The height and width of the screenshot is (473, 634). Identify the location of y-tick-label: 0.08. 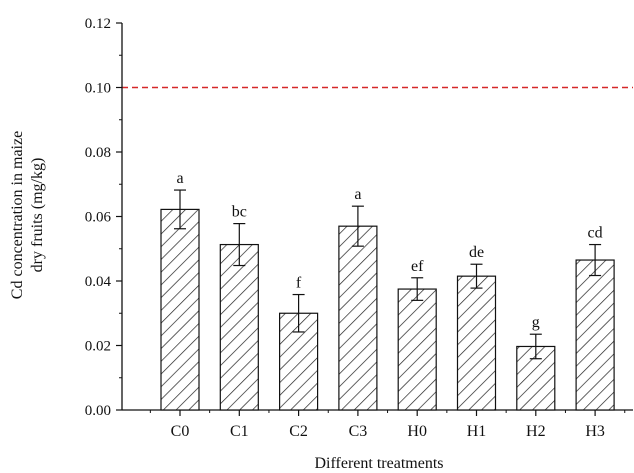
(98, 153).